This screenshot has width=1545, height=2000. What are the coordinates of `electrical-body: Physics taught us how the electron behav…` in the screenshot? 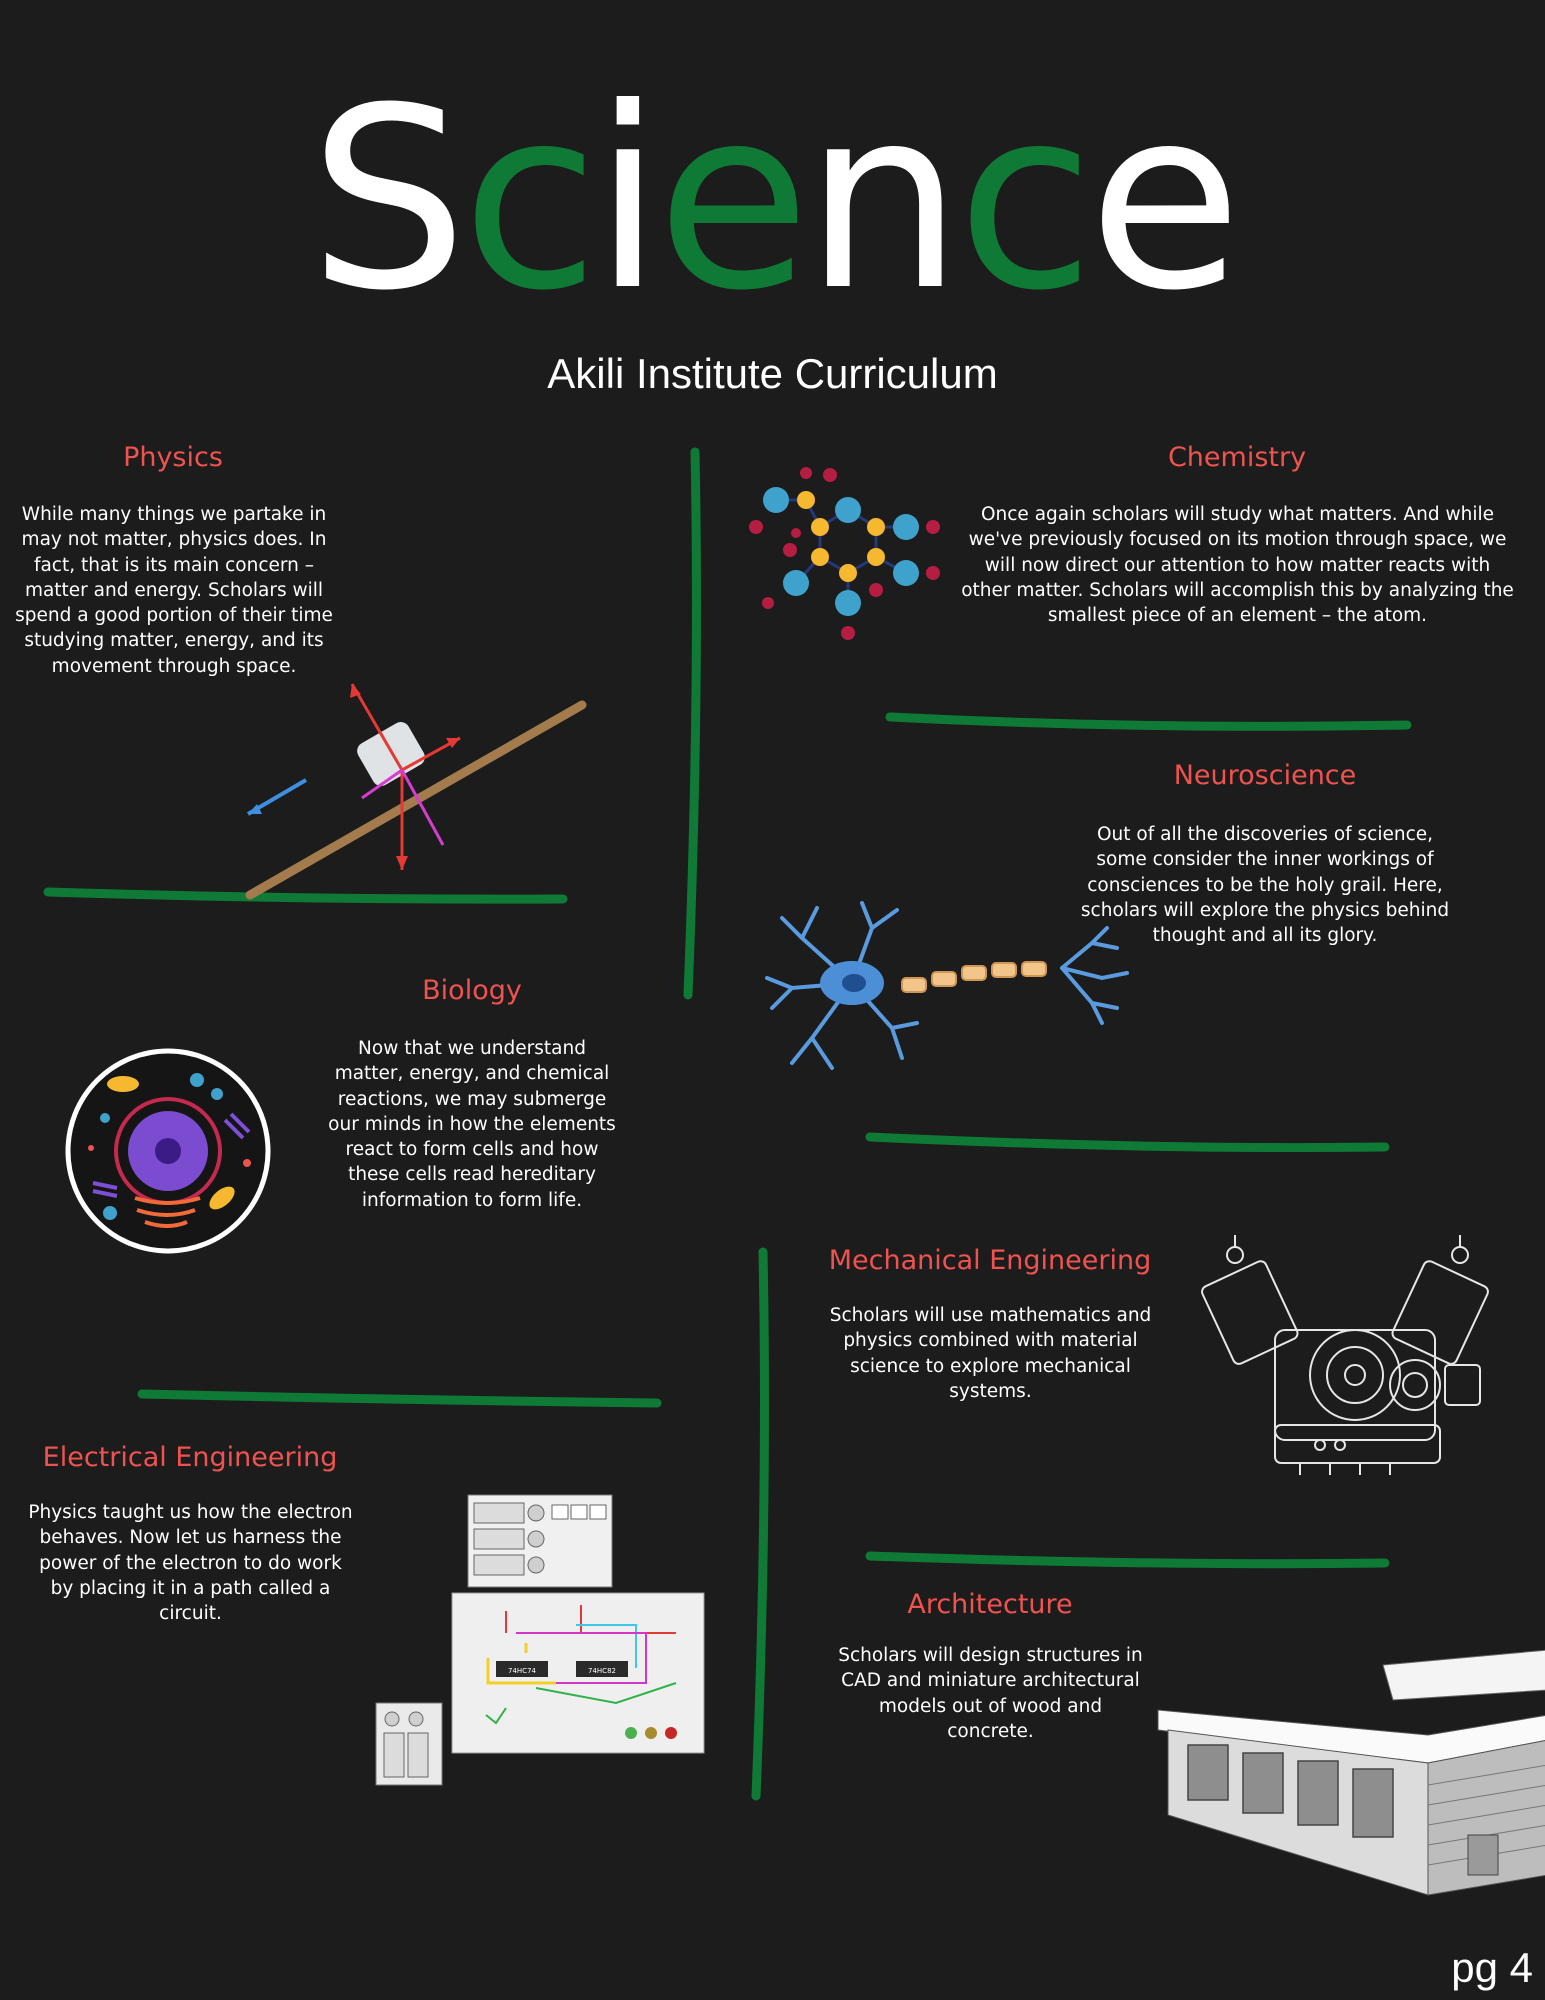 It's located at (190, 1563).